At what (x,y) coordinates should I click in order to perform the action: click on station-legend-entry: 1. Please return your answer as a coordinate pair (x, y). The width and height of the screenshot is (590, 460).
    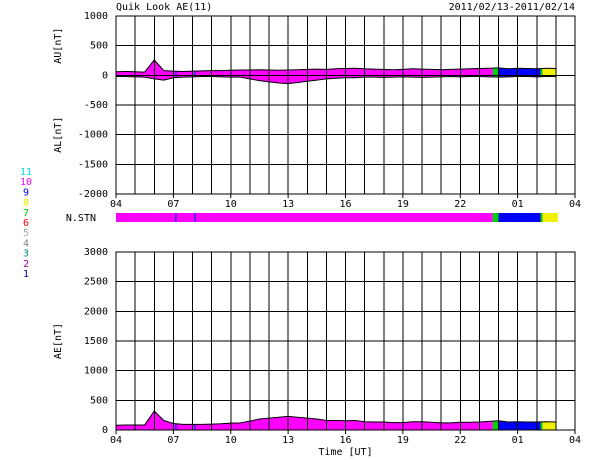
    Looking at the image, I should click on (26, 274).